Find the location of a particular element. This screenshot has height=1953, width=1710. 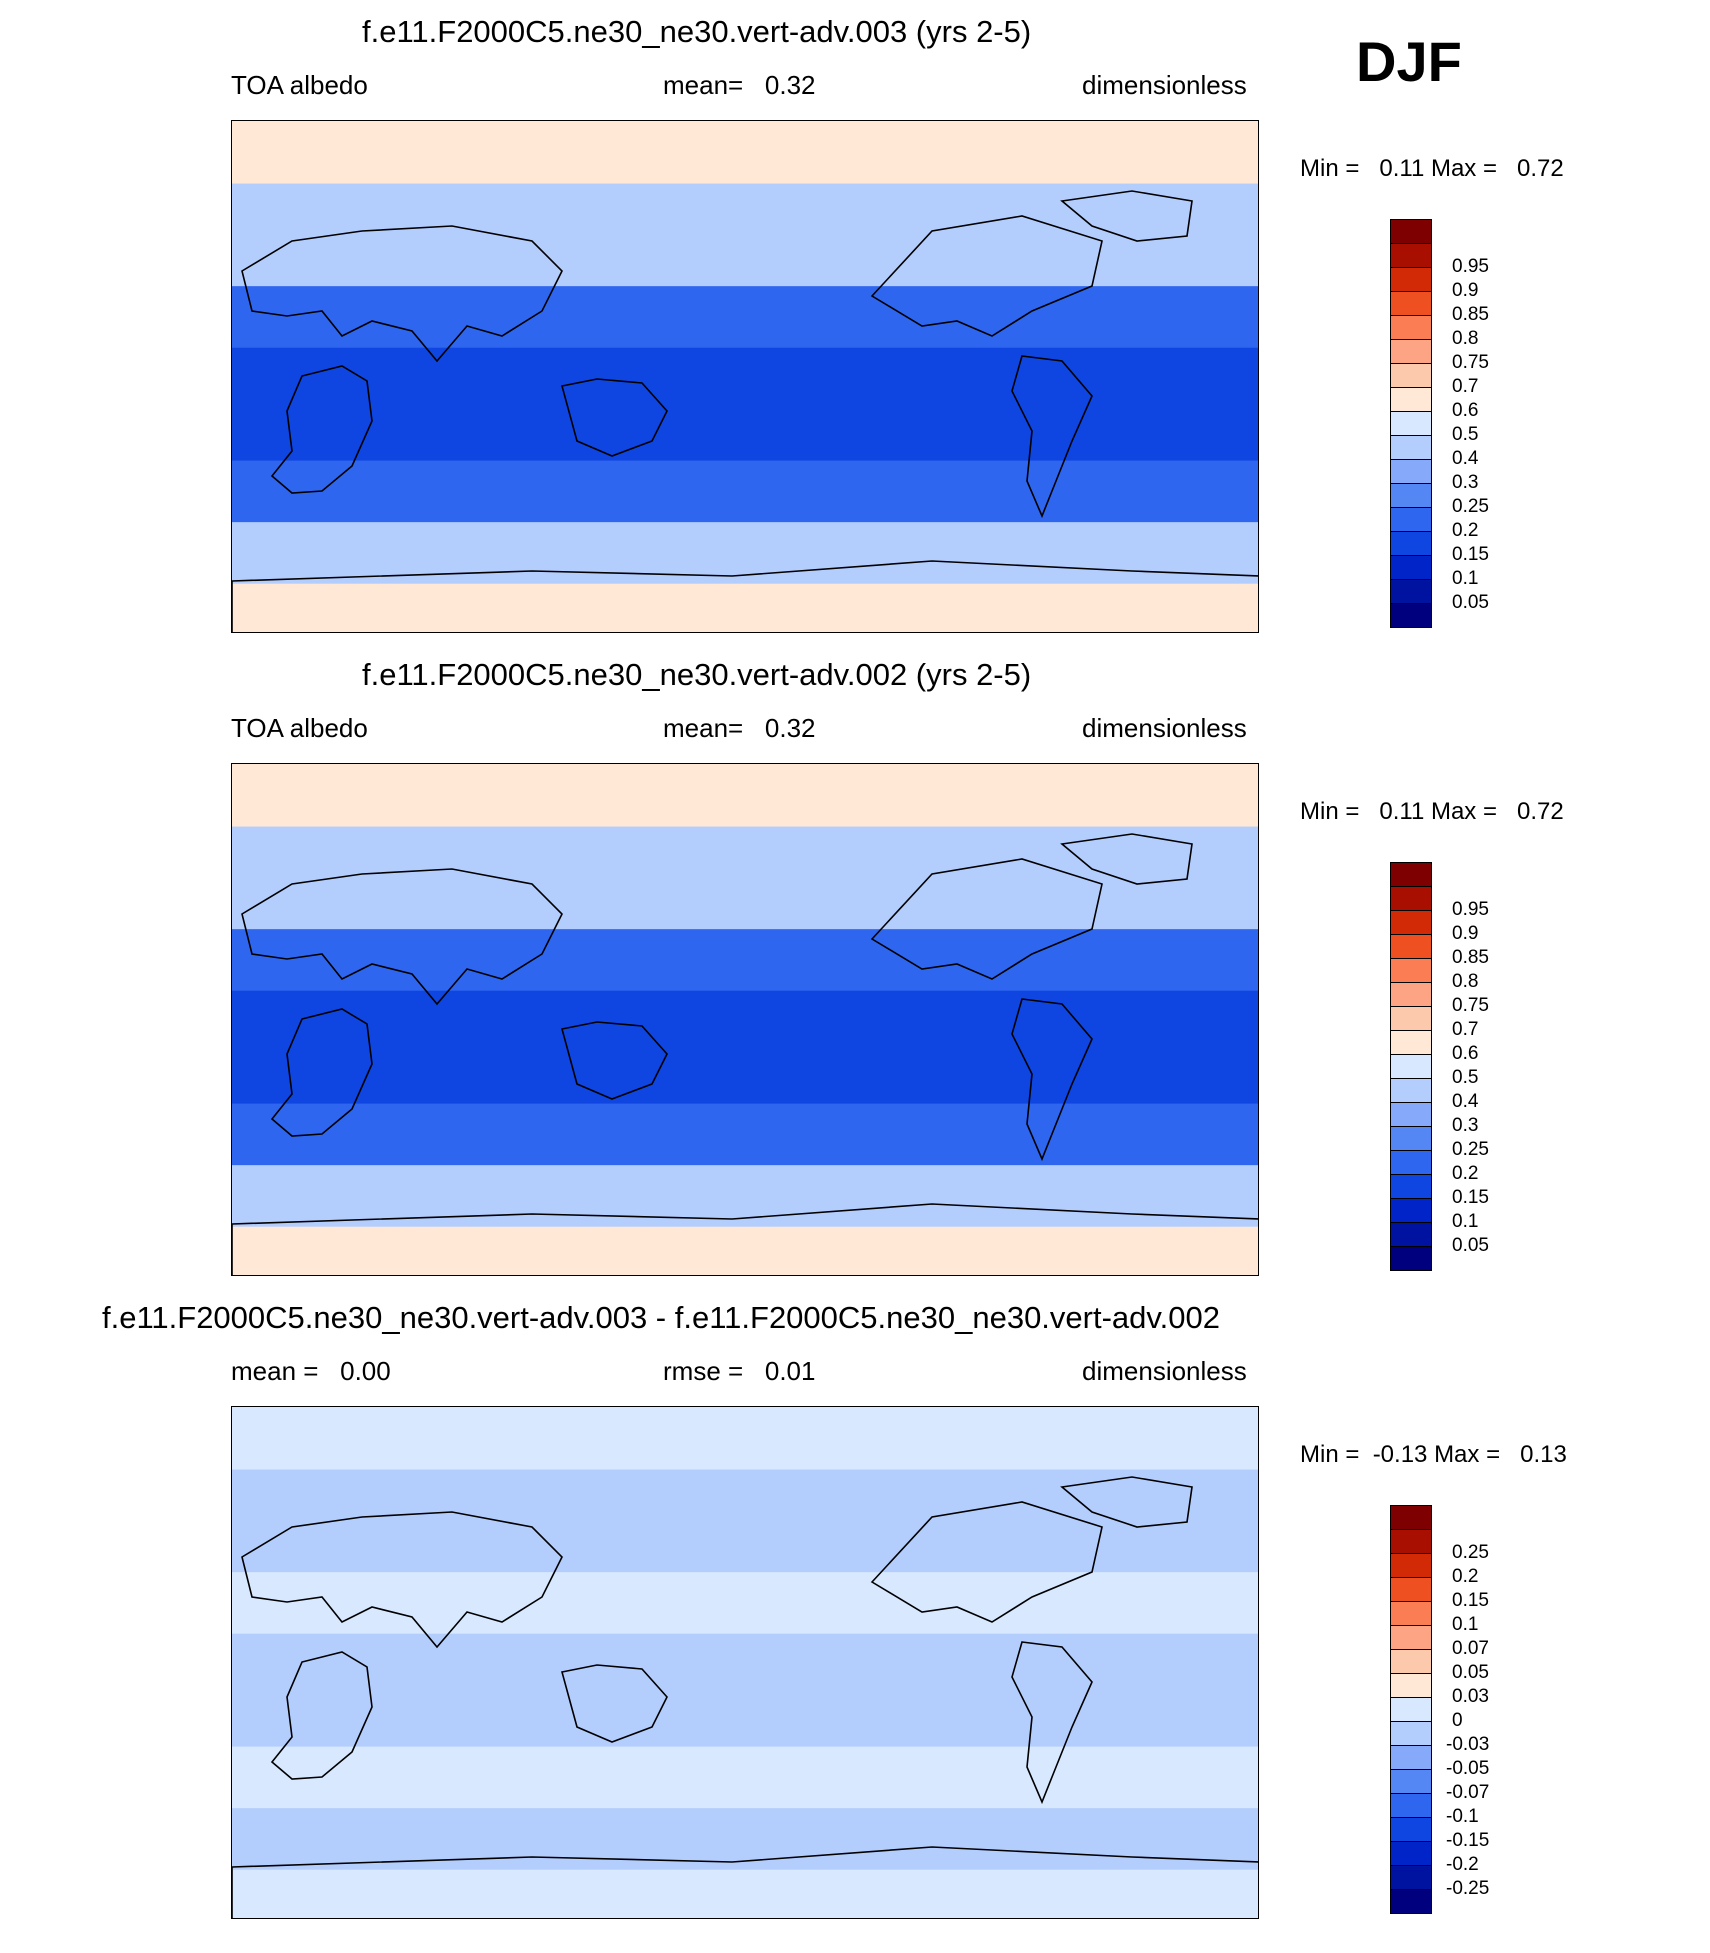

colorbar-tick-label: 0.7 is located at coordinates (1465, 386).